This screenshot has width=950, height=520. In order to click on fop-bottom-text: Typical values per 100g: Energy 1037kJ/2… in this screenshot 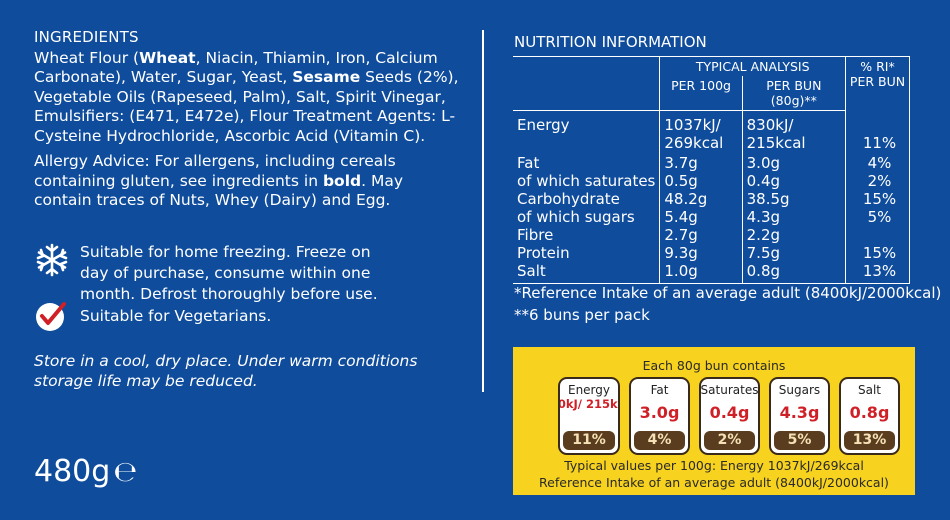, I will do `click(714, 474)`.